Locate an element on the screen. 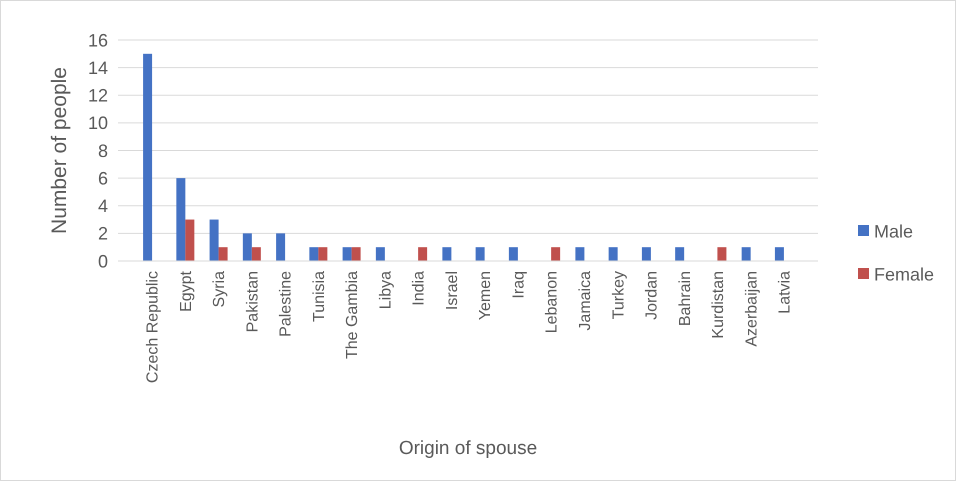 This screenshot has height=489, width=964. x-tick-label: The Gambia is located at coordinates (353, 315).